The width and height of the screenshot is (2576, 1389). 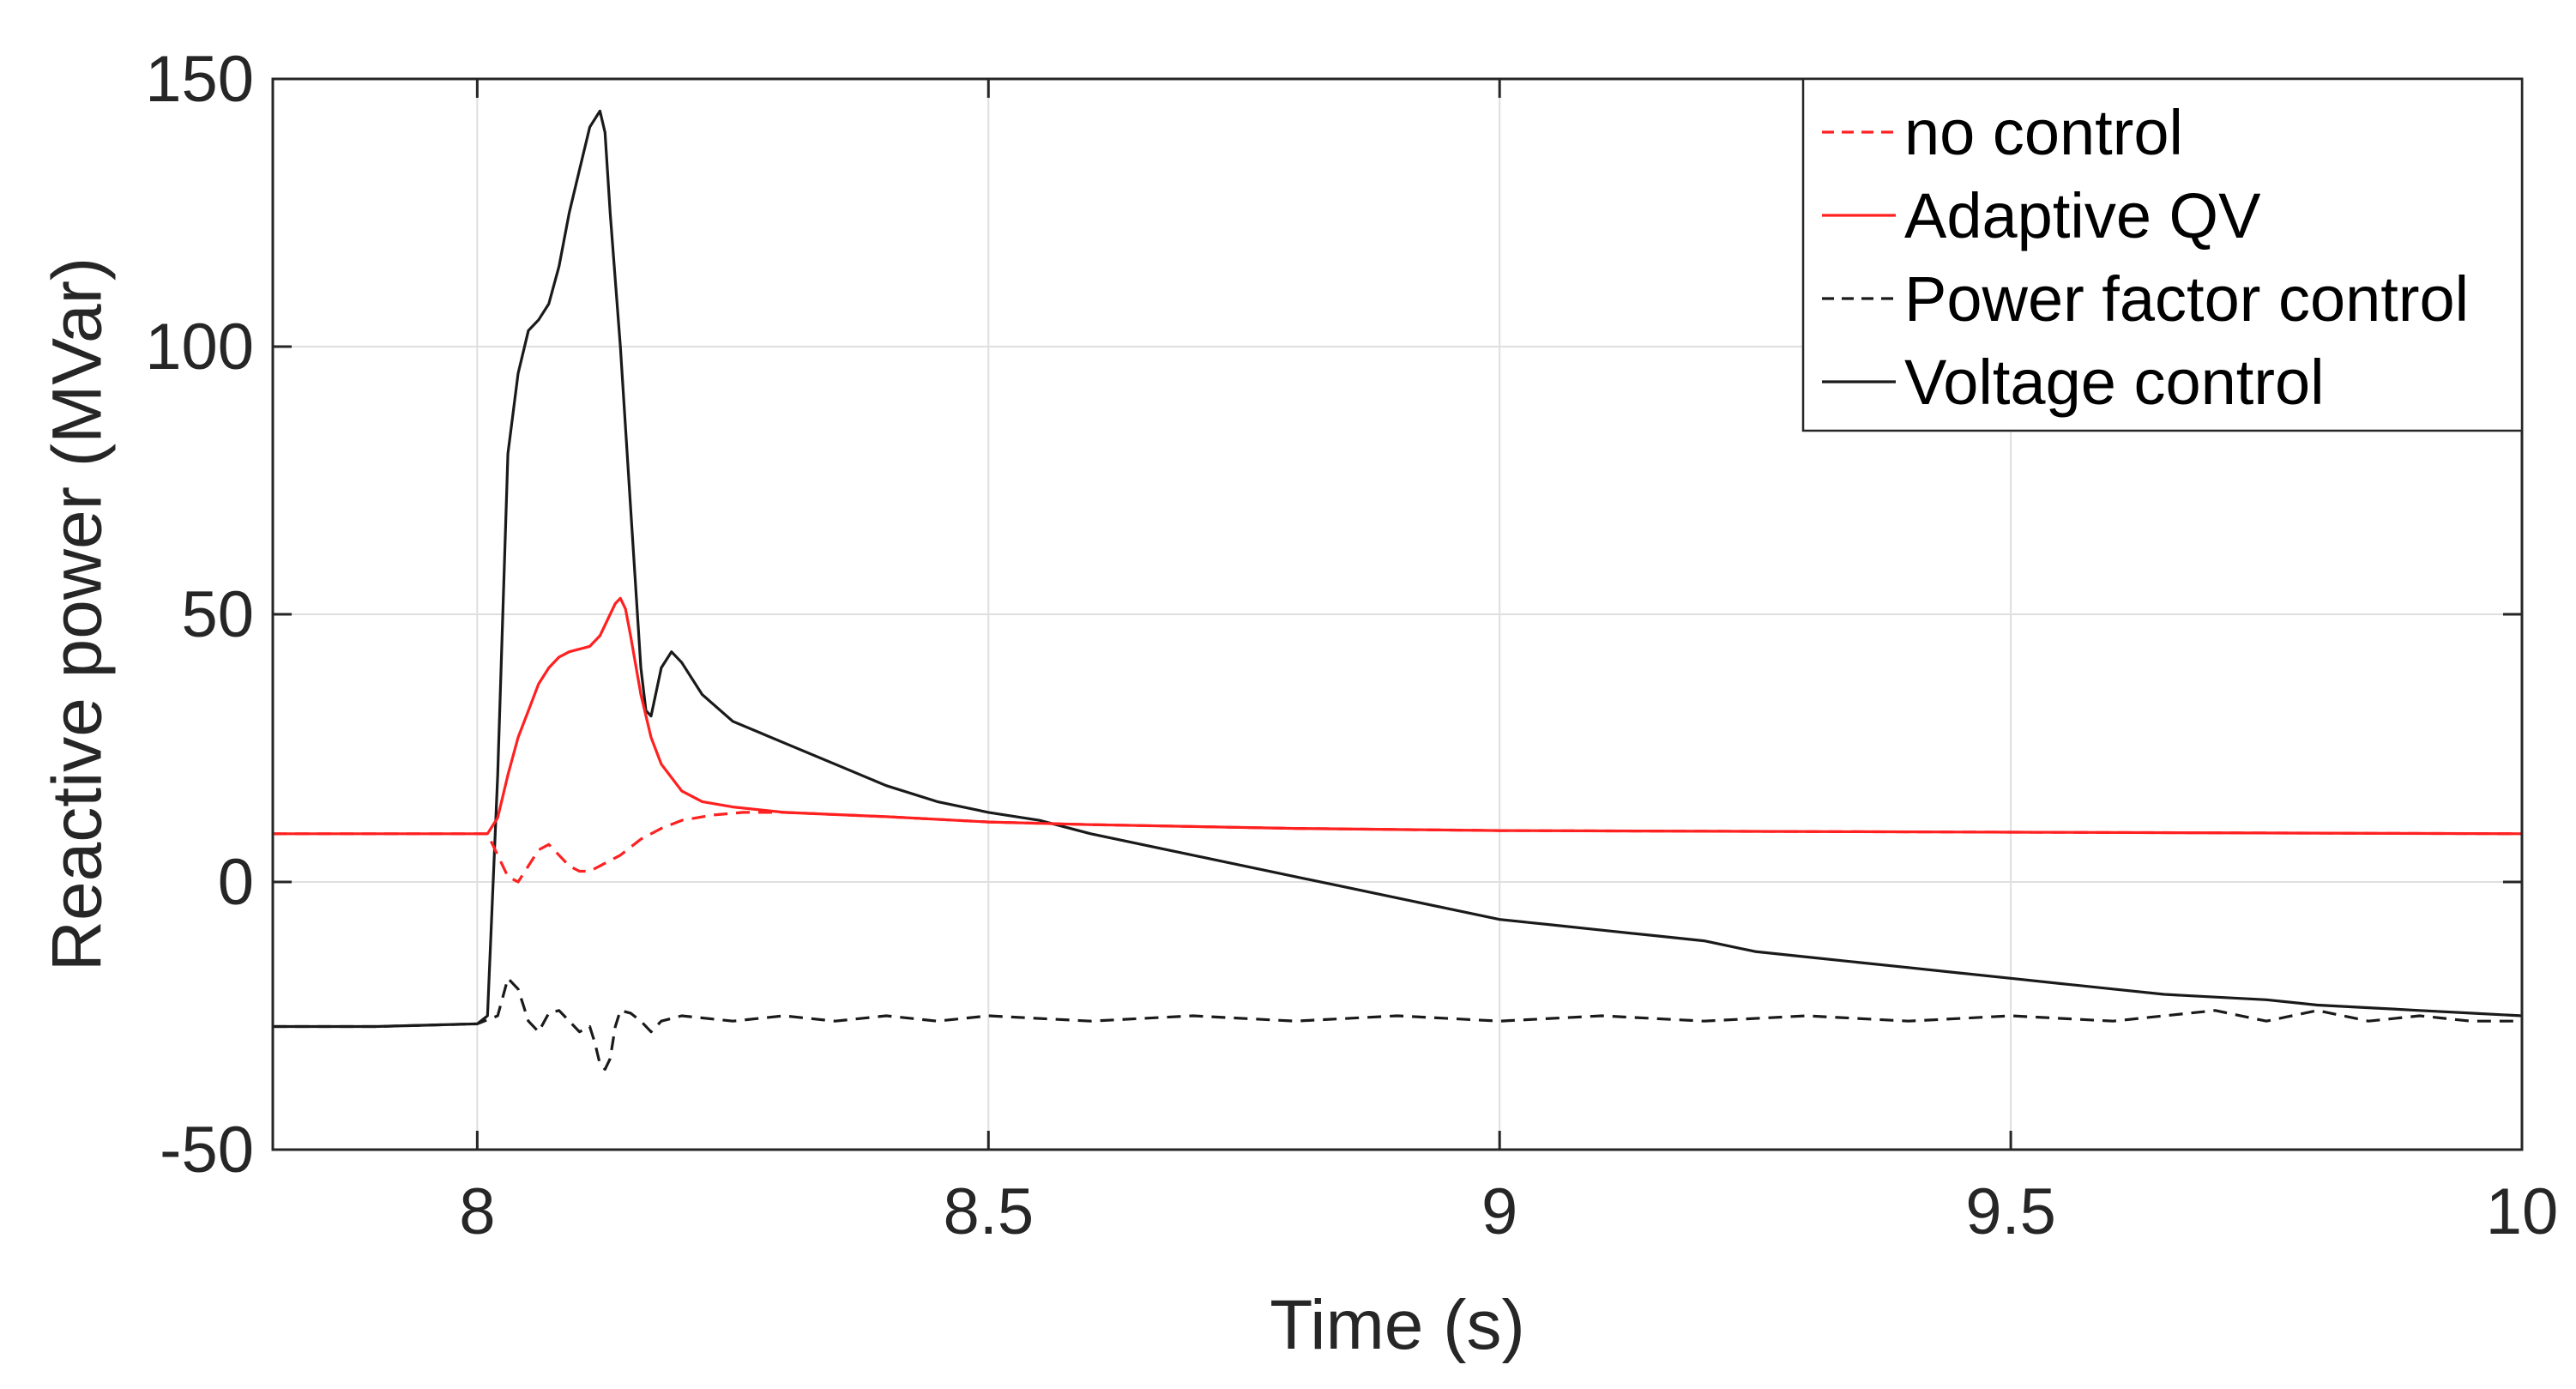 What do you see at coordinates (2114, 382) in the screenshot?
I see `legend-label: Voltage control` at bounding box center [2114, 382].